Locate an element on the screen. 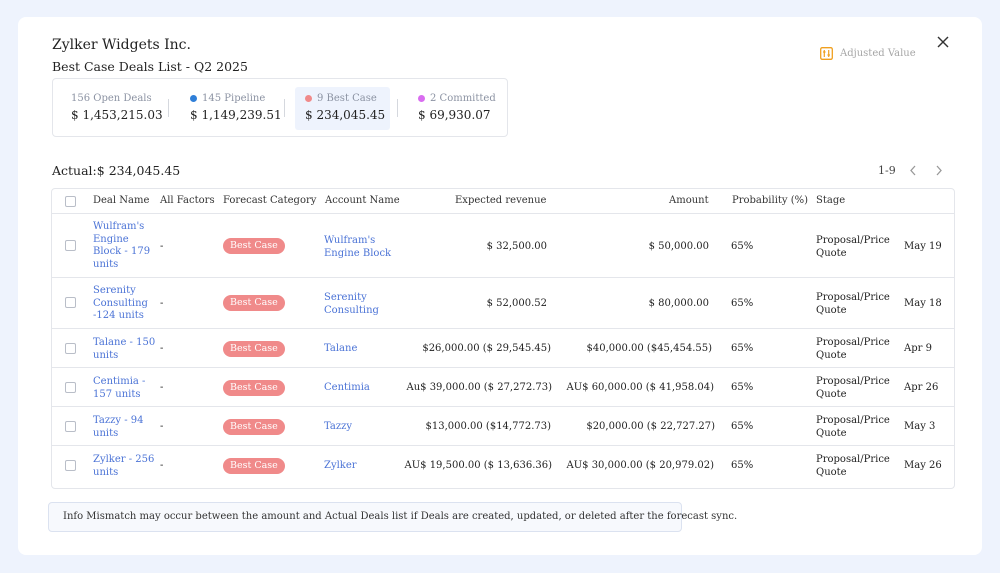 The image size is (1000, 573). adjusted-value-toggle: Adjusted Value is located at coordinates (868, 53).